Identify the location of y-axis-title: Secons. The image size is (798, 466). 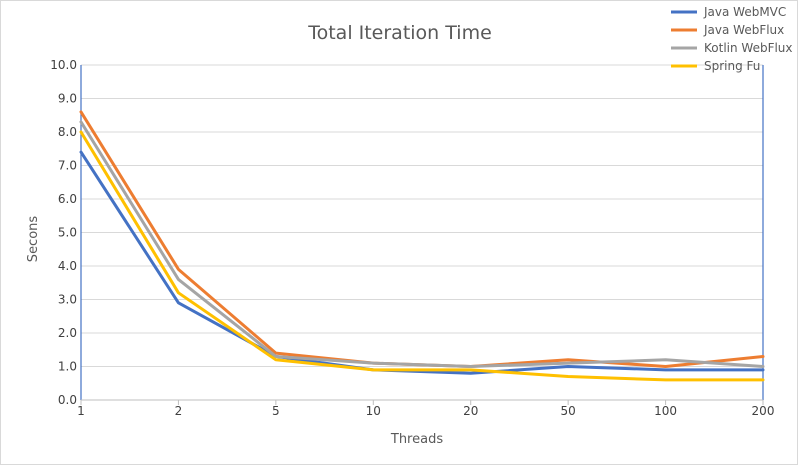
(33, 239).